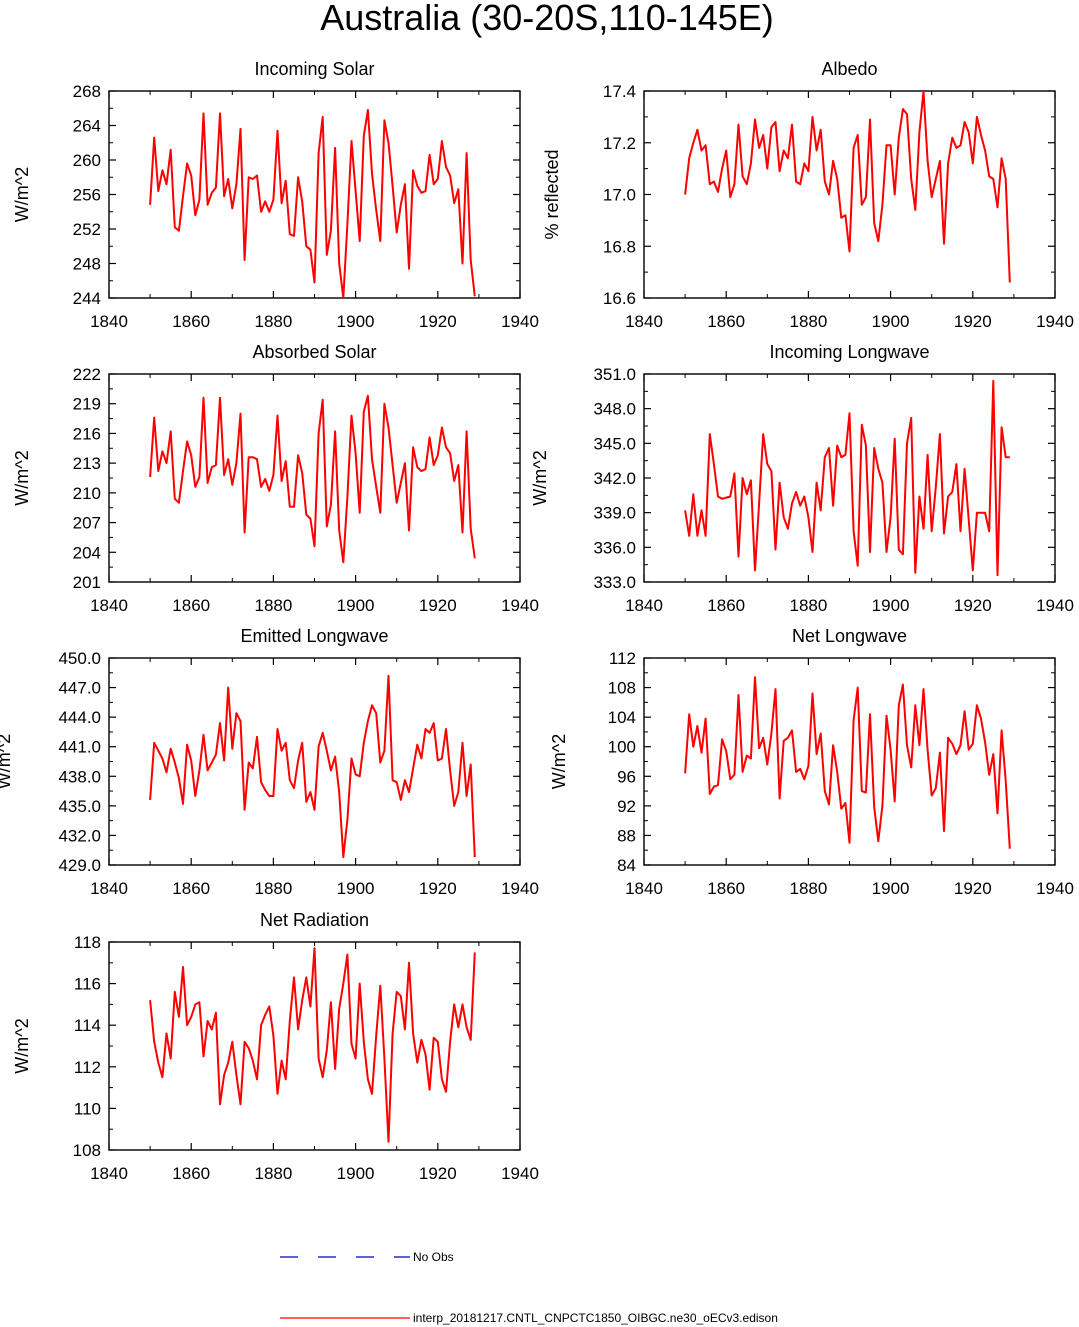  I want to click on legend-obs-label: No Obs, so click(433, 1257).